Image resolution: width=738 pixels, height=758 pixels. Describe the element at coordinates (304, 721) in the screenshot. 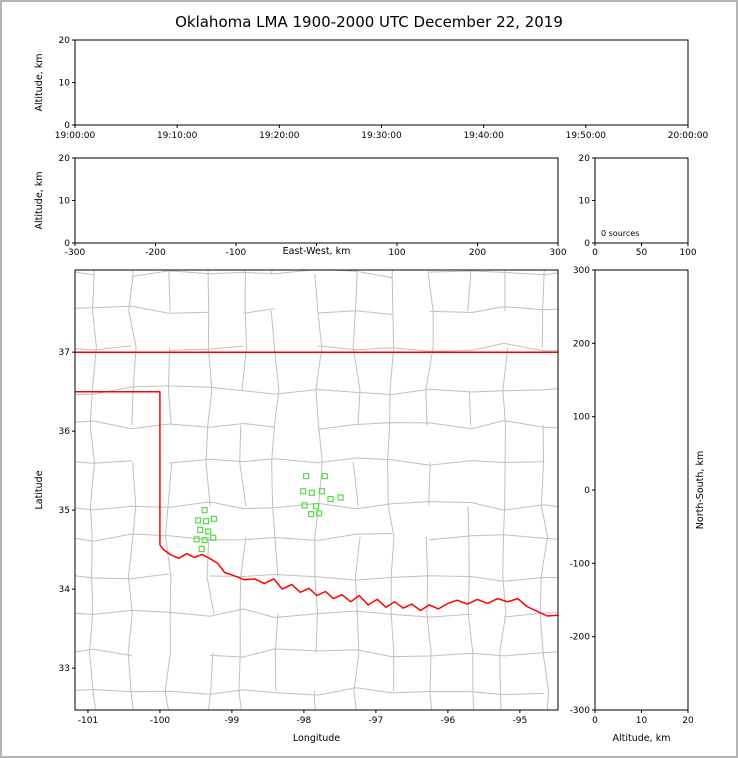

I see `longitude-tick-label: -98` at that location.